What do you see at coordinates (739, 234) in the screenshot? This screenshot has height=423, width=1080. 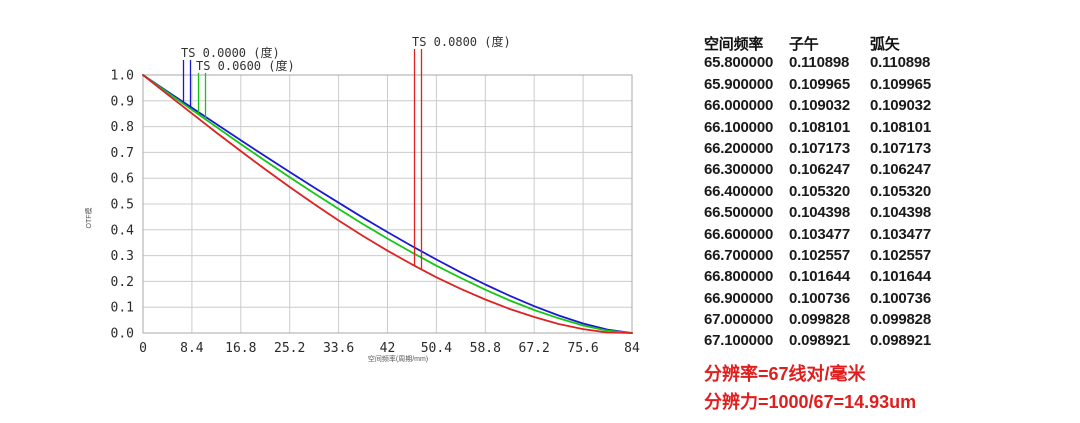 I see `table-cell: 66.600000` at bounding box center [739, 234].